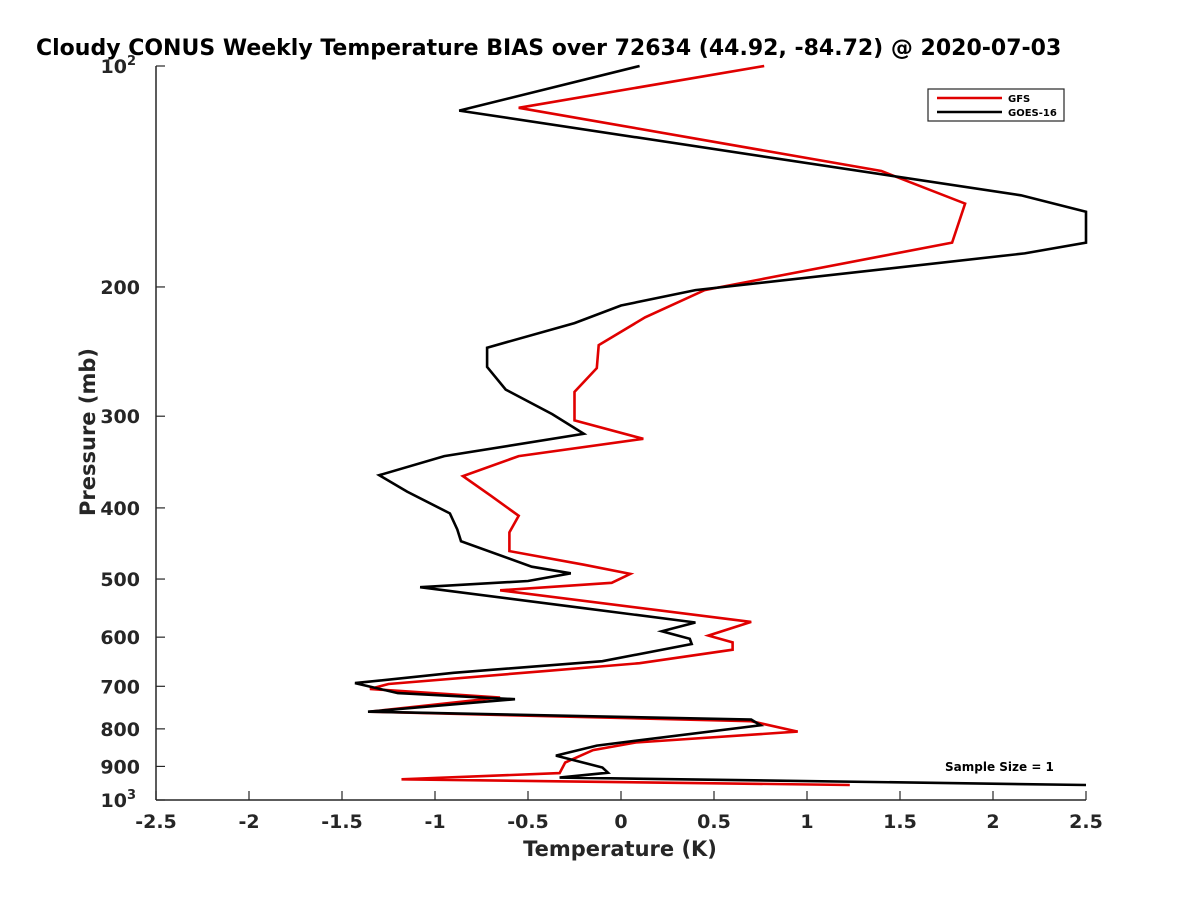  I want to click on legend-label: GOES-16, so click(1032, 113).